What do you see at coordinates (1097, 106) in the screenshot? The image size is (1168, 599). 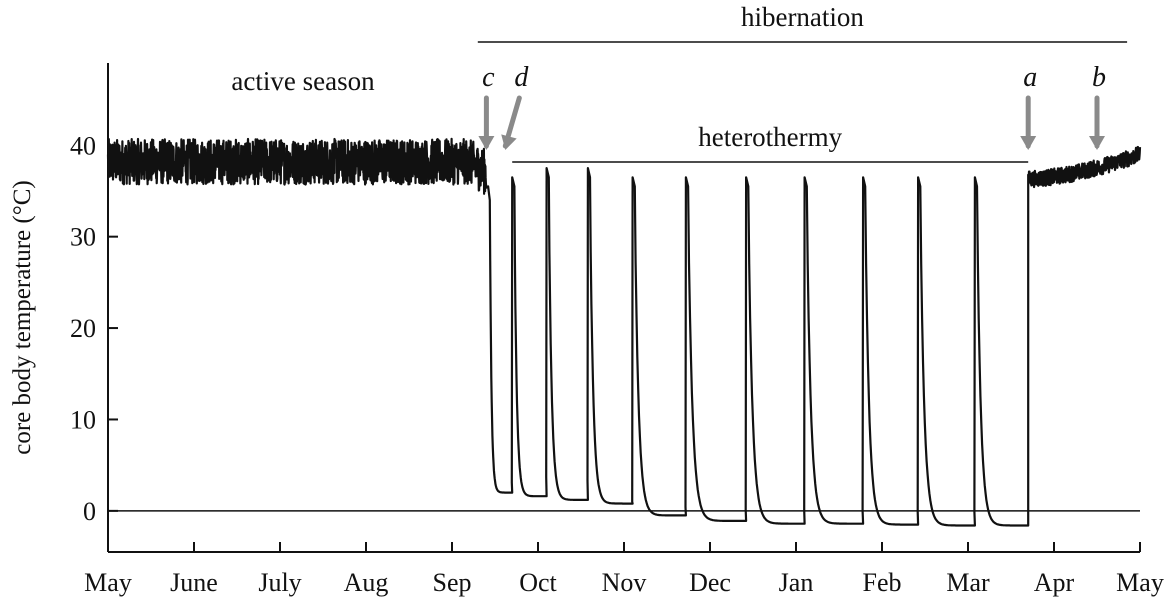 I see `arrow-b: b` at bounding box center [1097, 106].